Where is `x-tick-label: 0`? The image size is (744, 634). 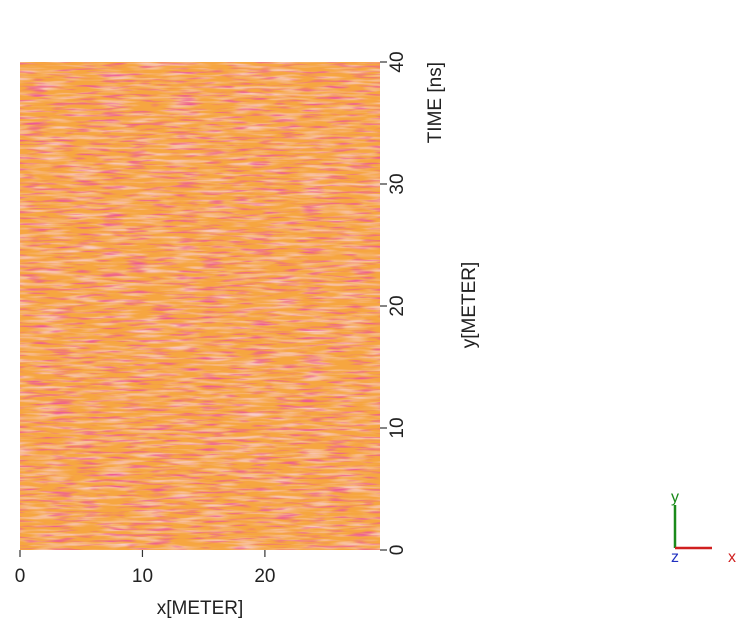 x-tick-label: 0 is located at coordinates (20, 576).